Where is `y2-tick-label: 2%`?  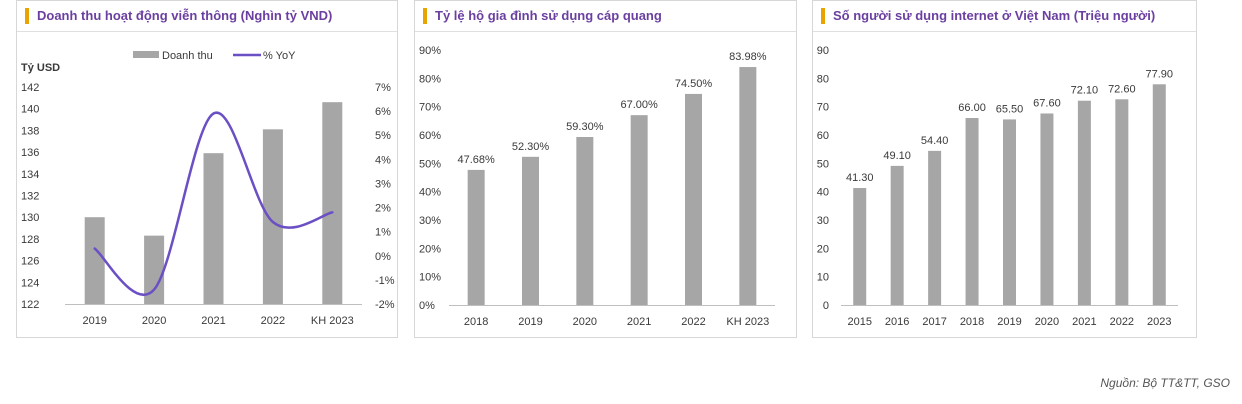 y2-tick-label: 2% is located at coordinates (383, 209).